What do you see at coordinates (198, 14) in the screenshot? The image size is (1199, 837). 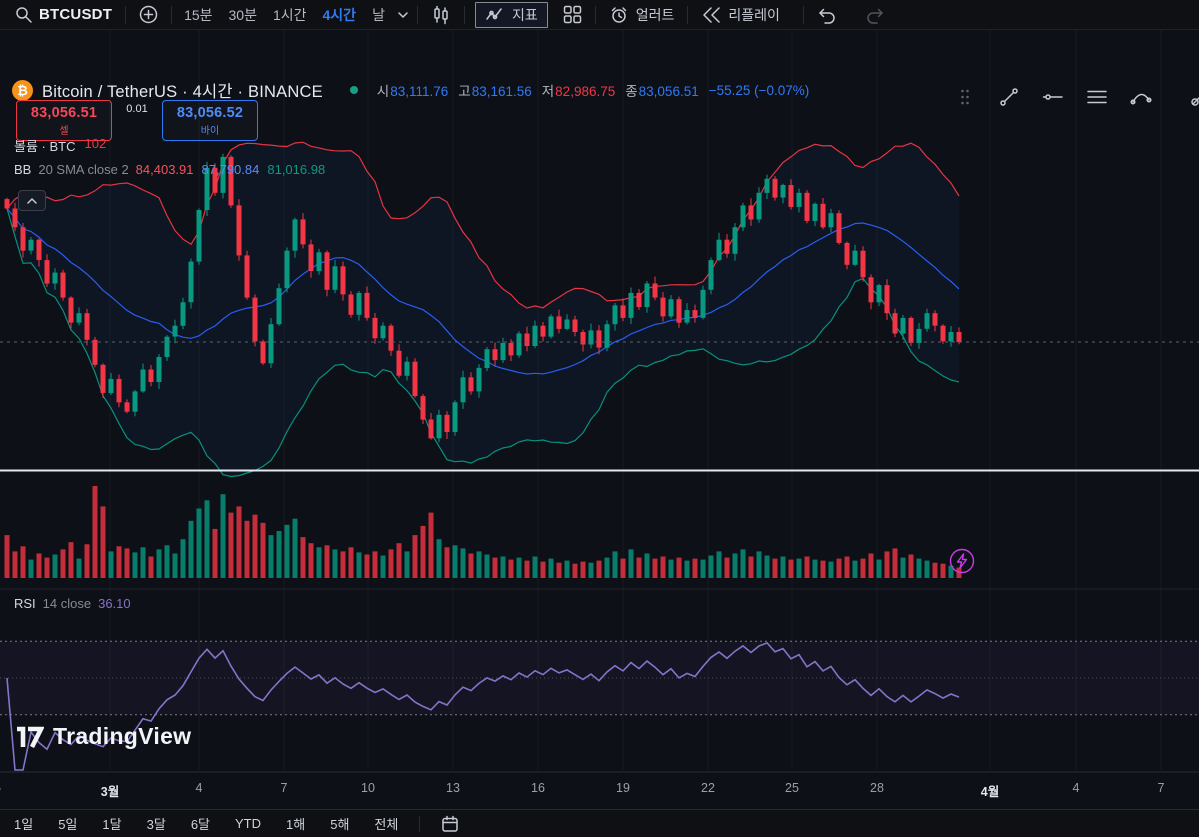 I see `interval-15분: 15분` at bounding box center [198, 14].